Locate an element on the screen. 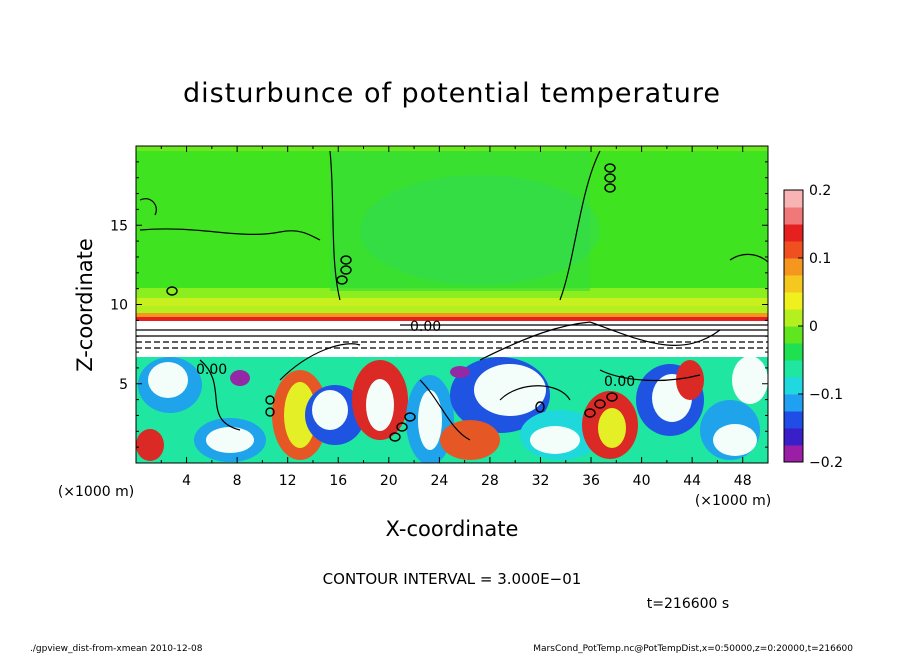  colorbar-tick-label: 0 is located at coordinates (813, 327).